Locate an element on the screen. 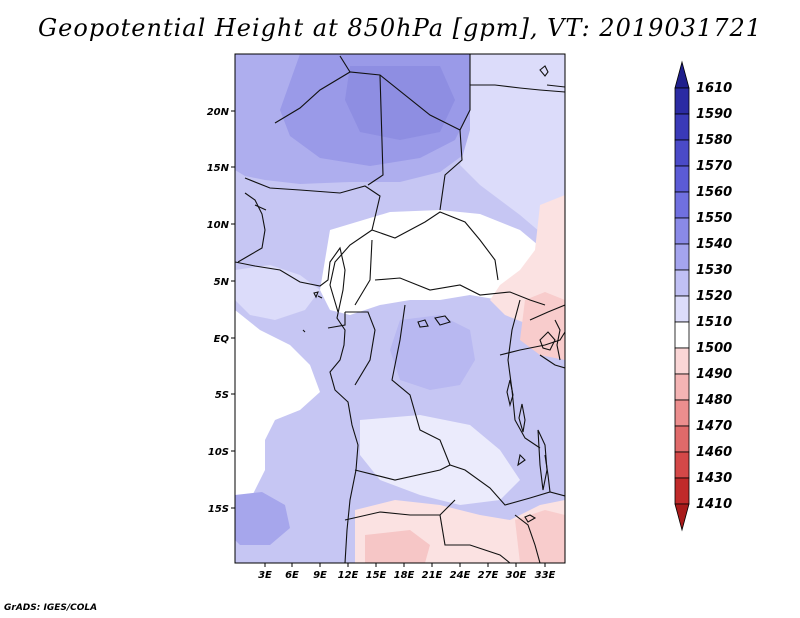 This screenshot has width=800, height=618. longitude-axis: 3E 6E 9E 12E 15E 18E 21E 24E 27E 30E 33E is located at coordinates (407, 572).